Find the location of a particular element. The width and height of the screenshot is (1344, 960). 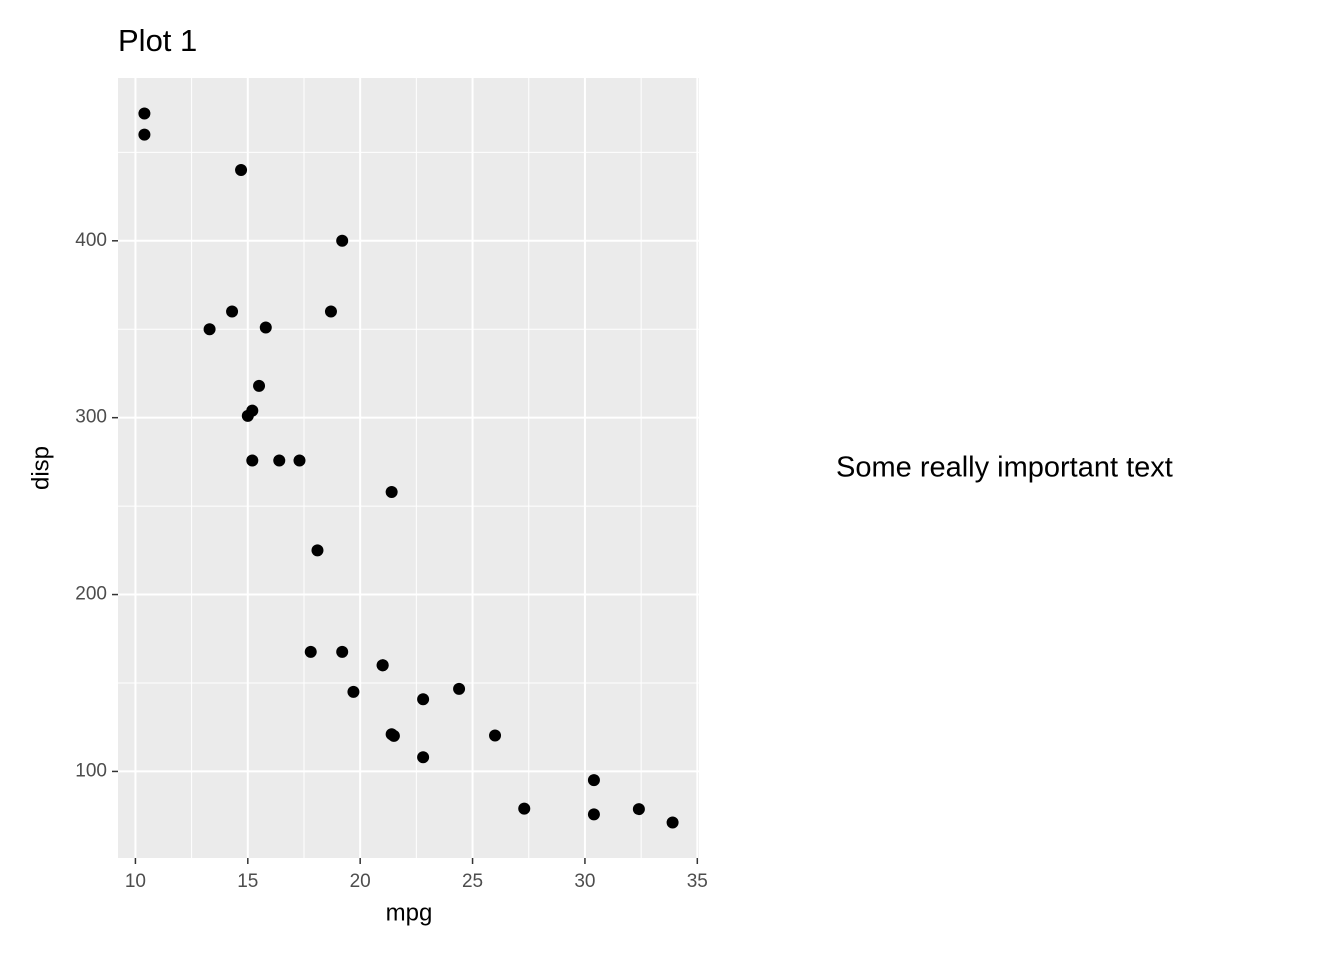

y-tick-label: 100 is located at coordinates (91, 770).